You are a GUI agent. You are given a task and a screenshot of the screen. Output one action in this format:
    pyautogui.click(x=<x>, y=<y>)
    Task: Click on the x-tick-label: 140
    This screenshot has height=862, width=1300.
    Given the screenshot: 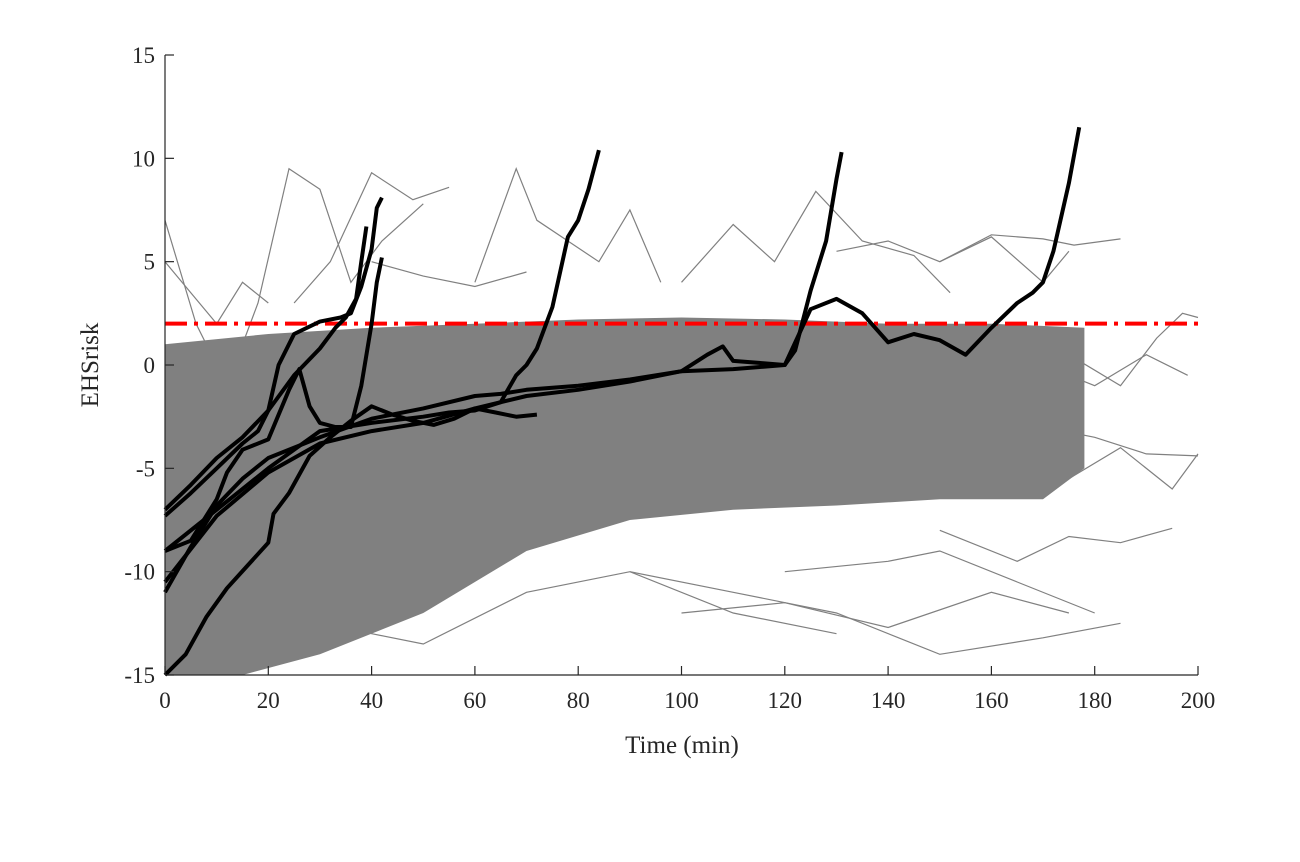 What is the action you would take?
    pyautogui.click(x=888, y=700)
    